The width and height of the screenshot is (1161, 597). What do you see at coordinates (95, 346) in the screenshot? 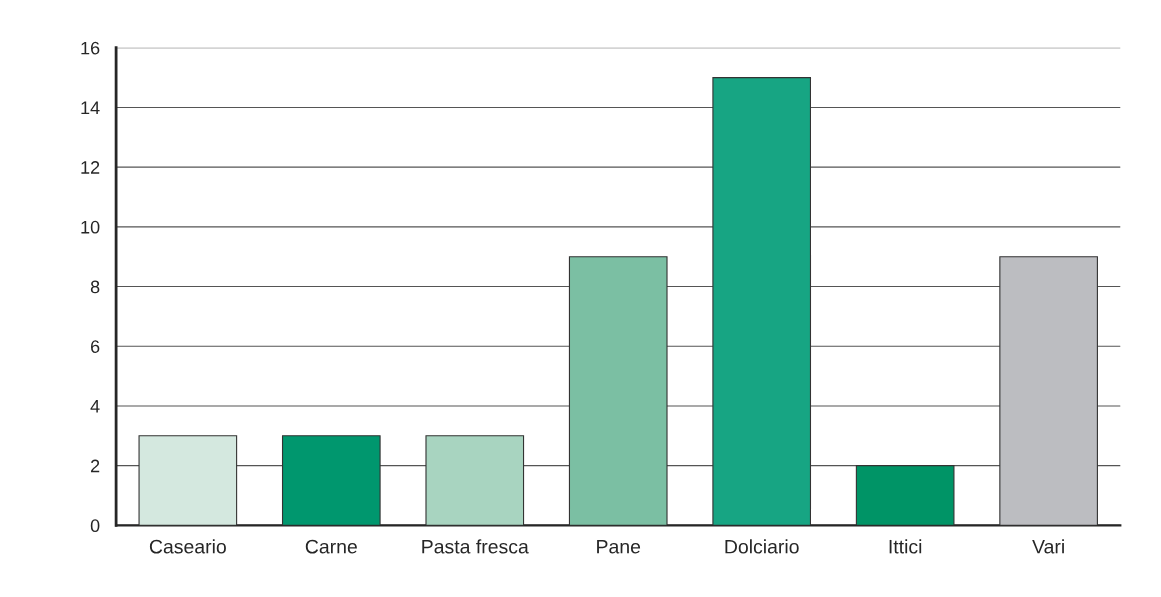
I see `y-tick-label: 6` at bounding box center [95, 346].